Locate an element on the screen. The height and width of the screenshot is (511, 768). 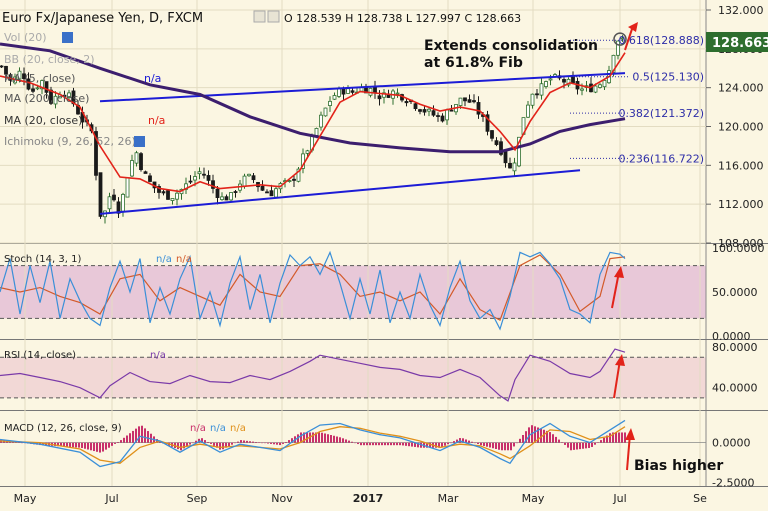
fib-label: 0.5(125.130) is located at coordinates (668, 77).